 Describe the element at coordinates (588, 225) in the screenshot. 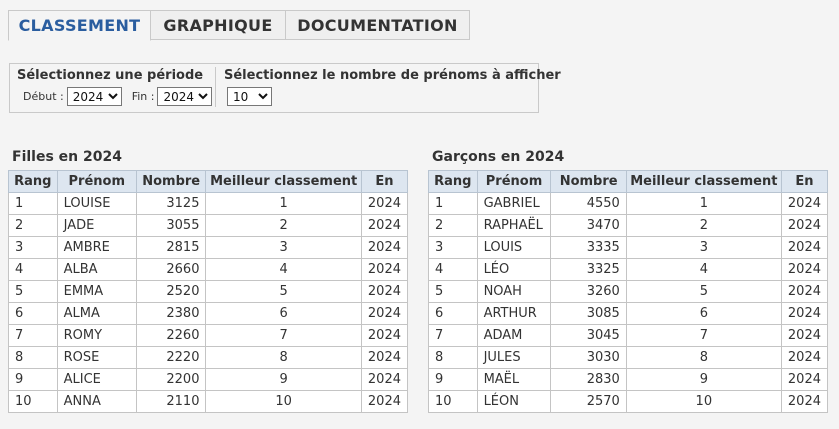

I see `cell-nombre: 3470` at that location.